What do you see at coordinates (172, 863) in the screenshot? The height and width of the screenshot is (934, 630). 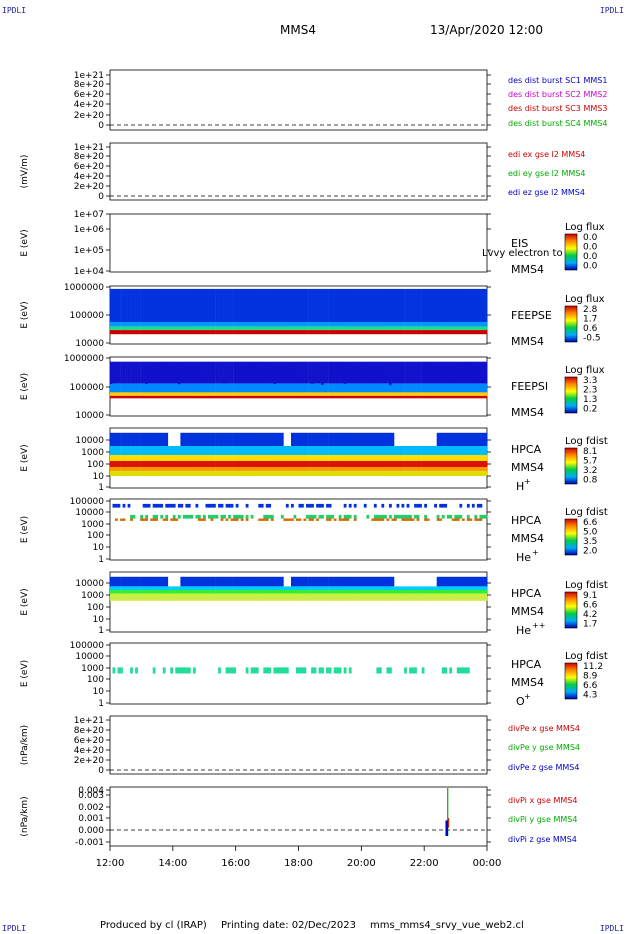 I see `x-tick-label: 14:00` at bounding box center [172, 863].